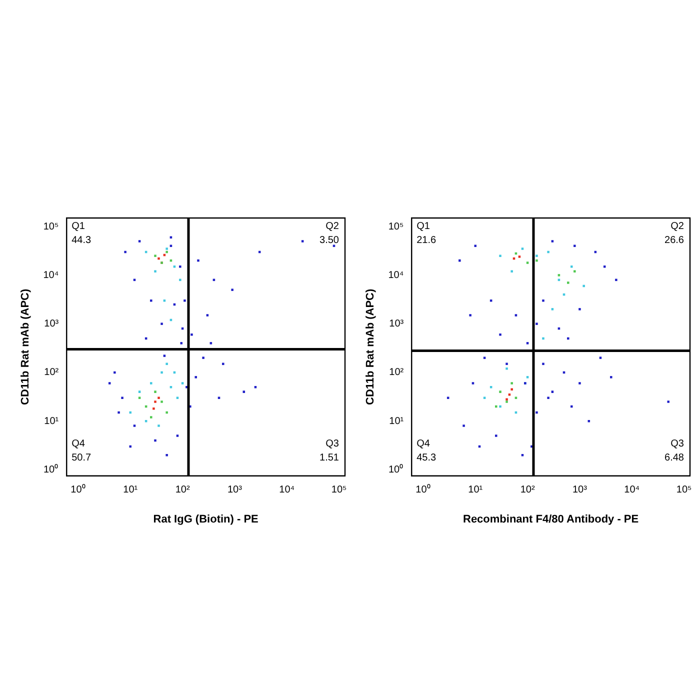  I want to click on annotation: 50.7, so click(82, 458).